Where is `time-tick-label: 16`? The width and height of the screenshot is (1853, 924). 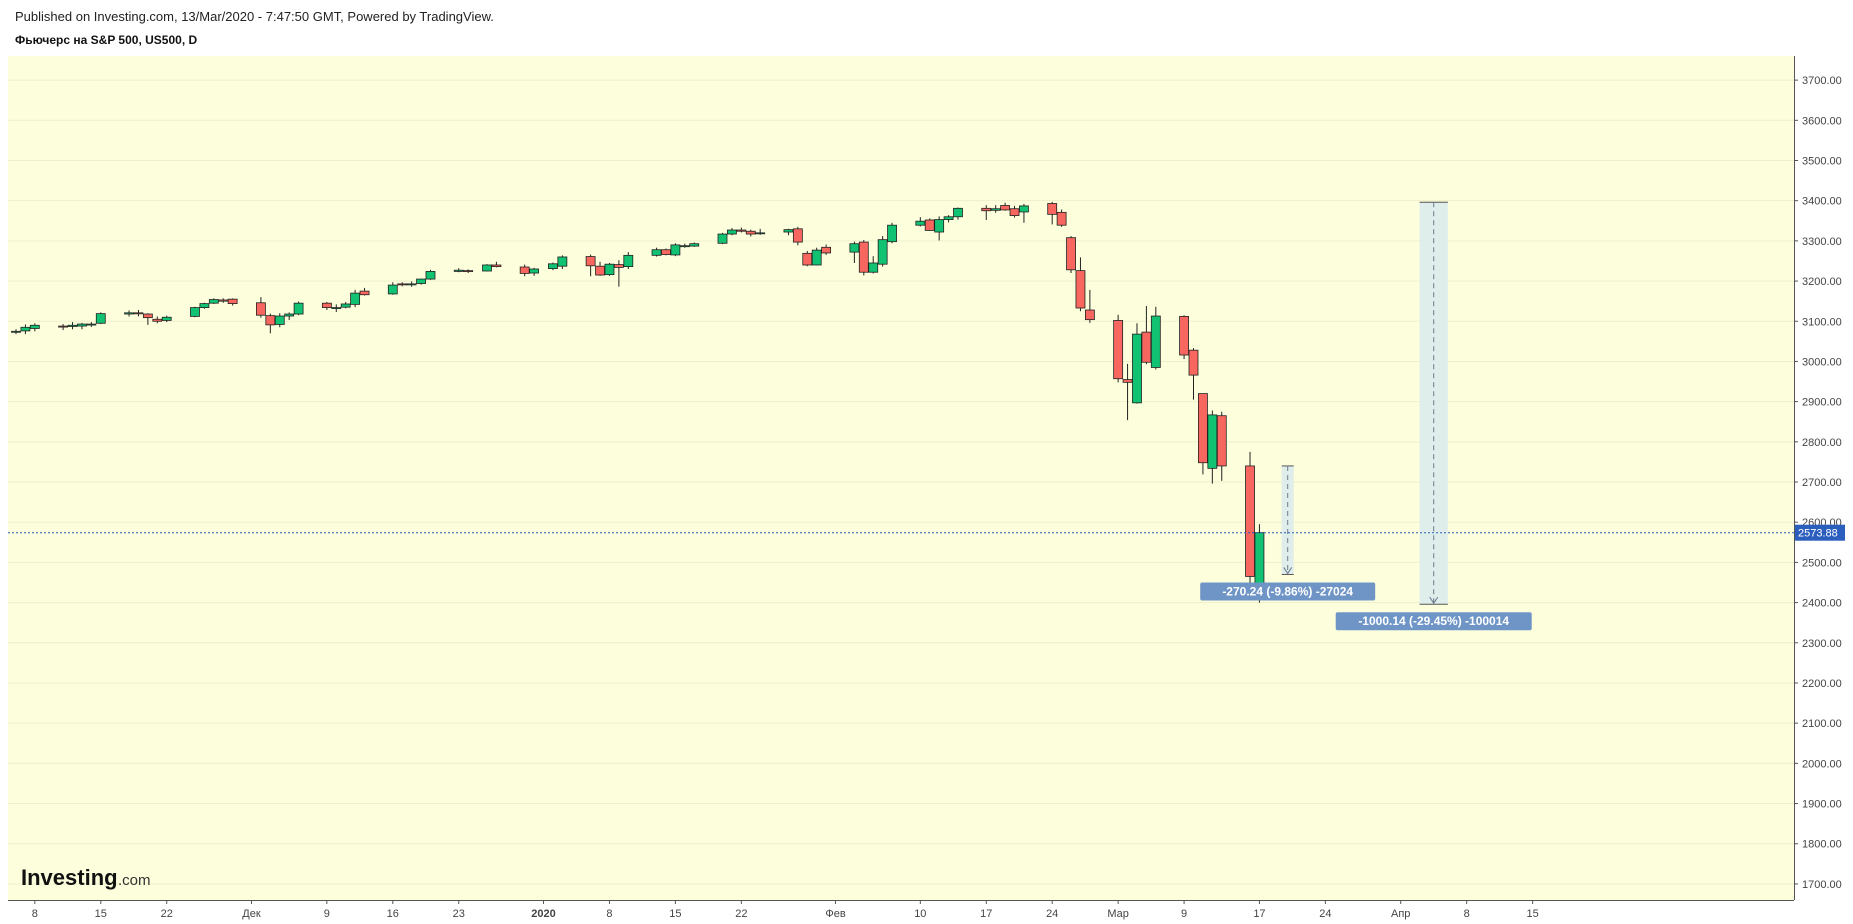
time-tick-label: 16 is located at coordinates (393, 914).